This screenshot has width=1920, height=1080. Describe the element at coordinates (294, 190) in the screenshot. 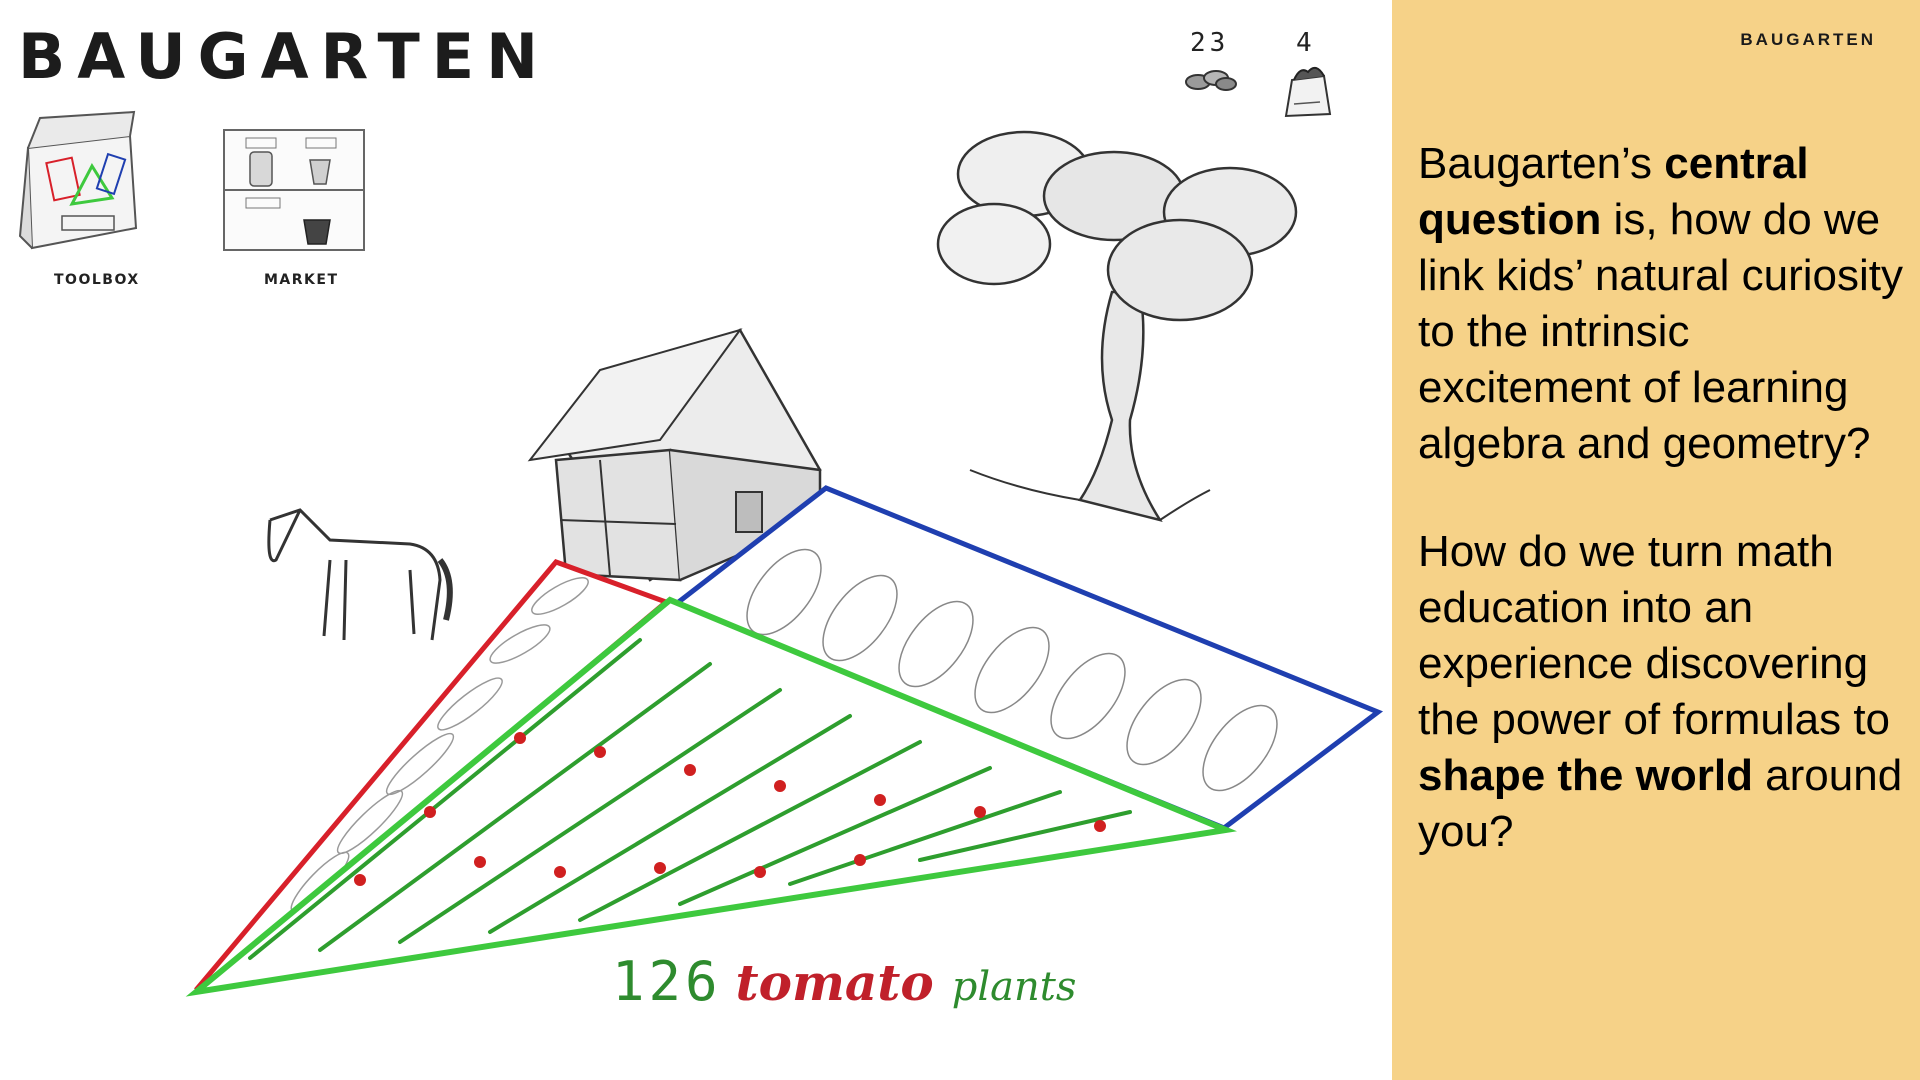

I see `market-icon` at that location.